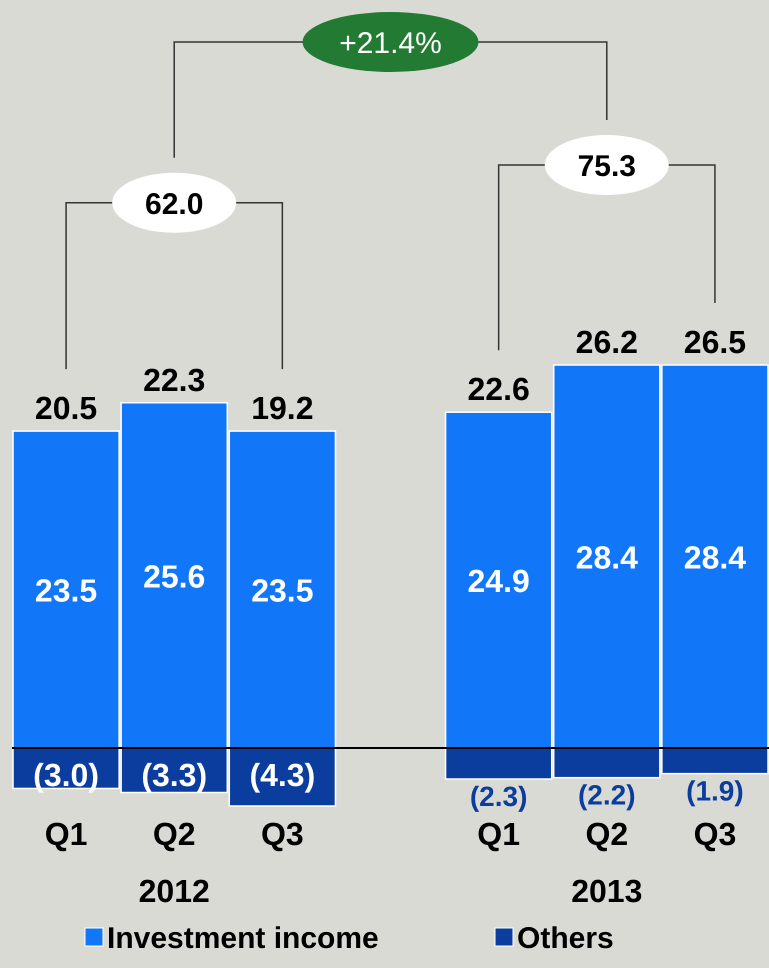 This screenshot has height=968, width=769. I want to click on total-label: 26.2, so click(607, 342).